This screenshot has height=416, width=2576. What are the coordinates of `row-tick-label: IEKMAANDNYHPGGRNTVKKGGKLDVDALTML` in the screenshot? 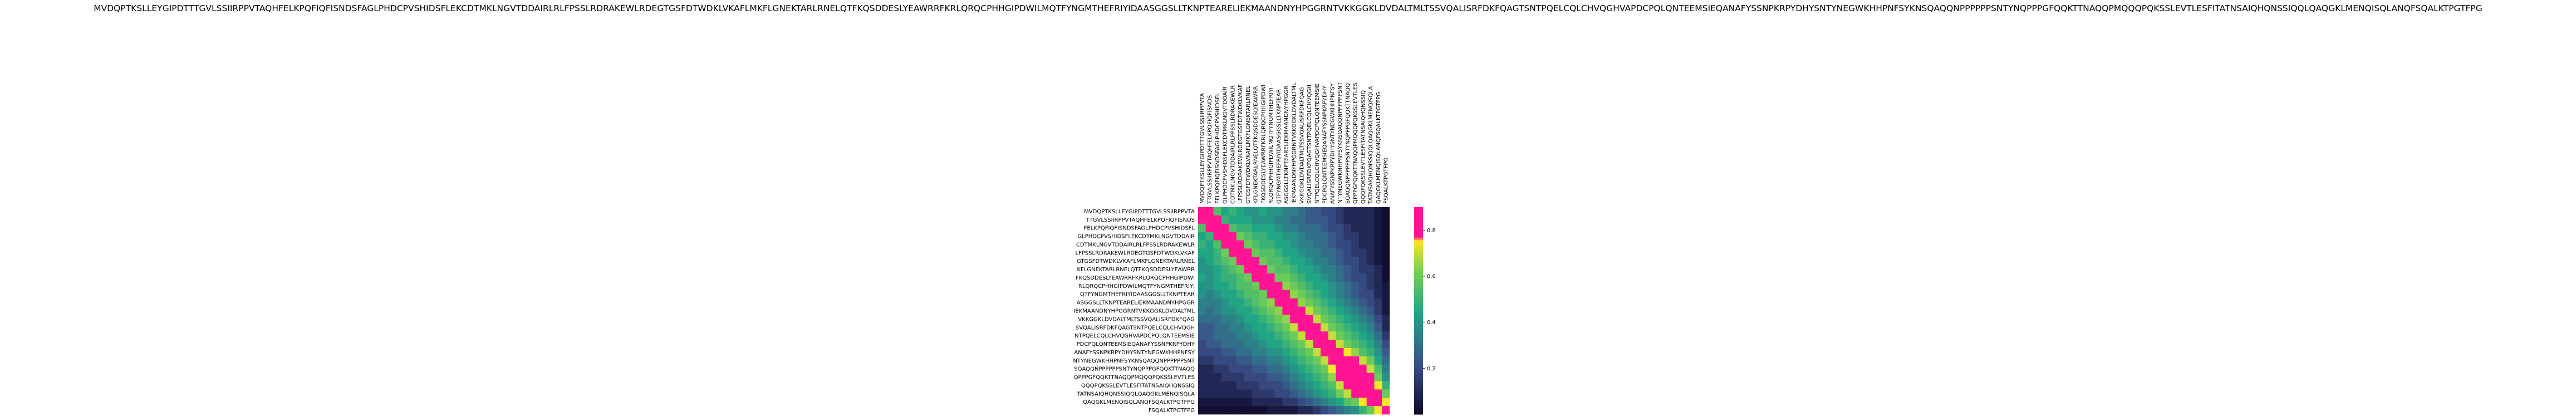 It's located at (1134, 312).